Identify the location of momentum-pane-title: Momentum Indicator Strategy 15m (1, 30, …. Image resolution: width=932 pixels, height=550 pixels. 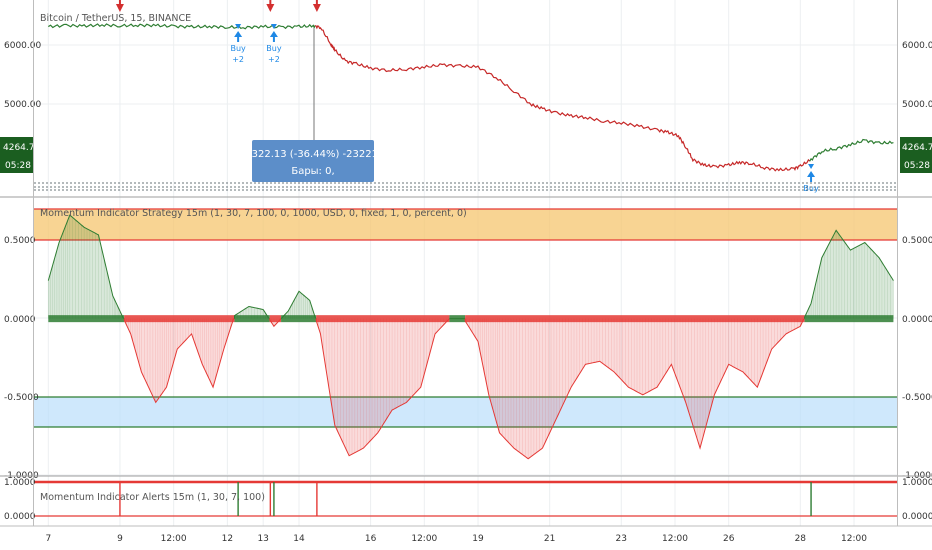
(253, 213).